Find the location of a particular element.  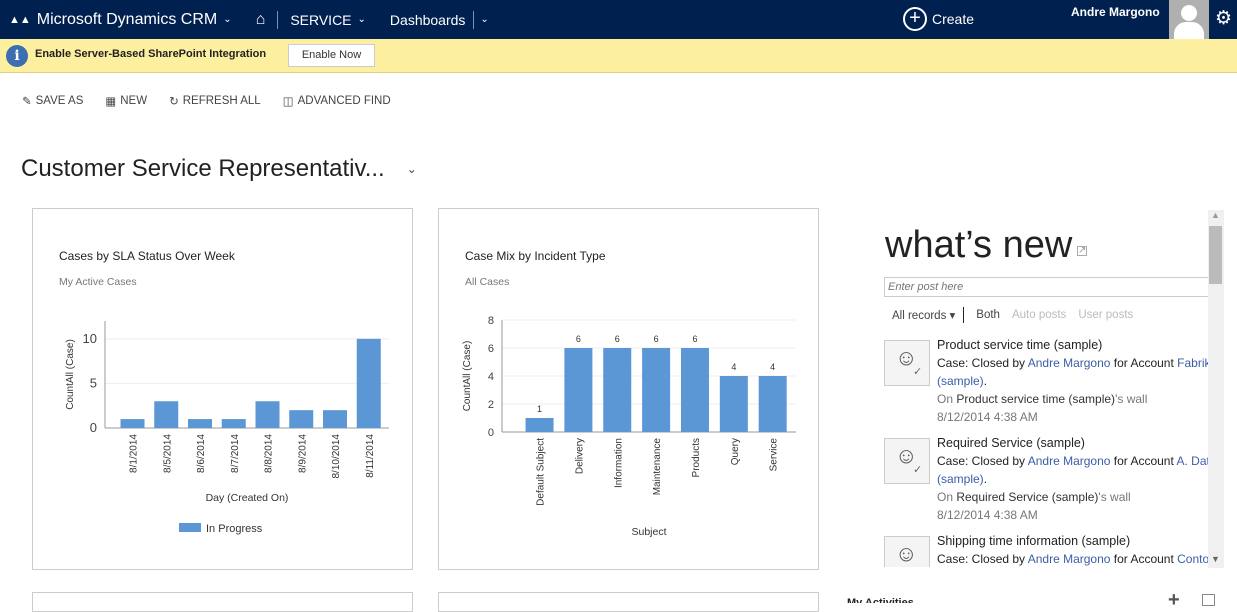

dashboard-title-row: Customer Service Representativ... ⌄ is located at coordinates (219, 169).